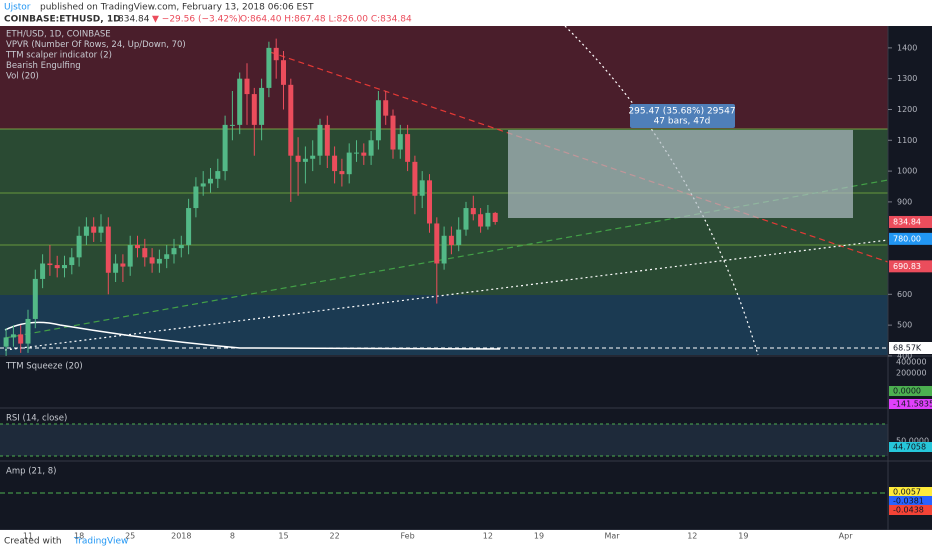 The width and height of the screenshot is (932, 550). Describe the element at coordinates (444, 440) in the screenshot. I see `rsi-band` at that location.